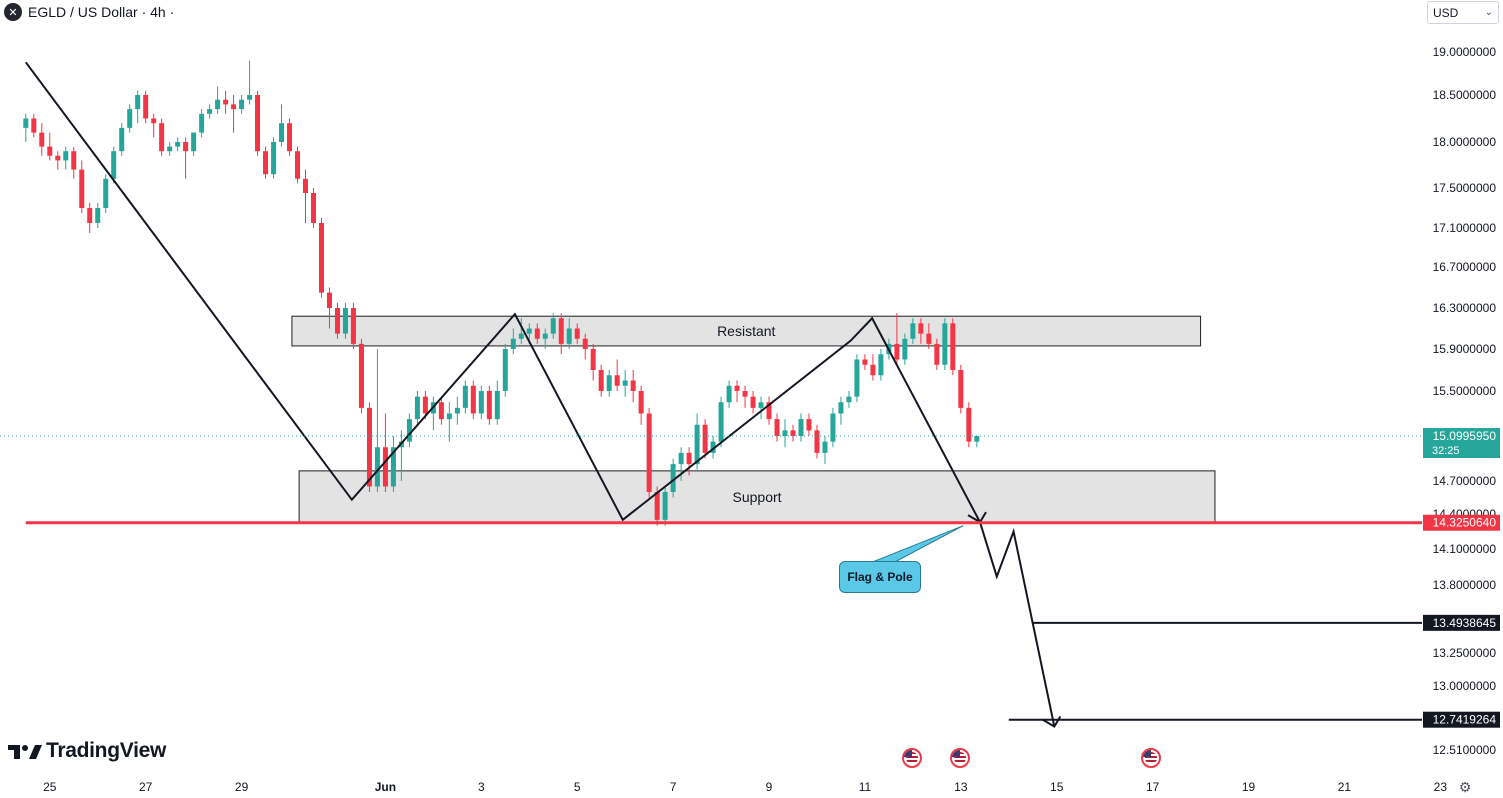  Describe the element at coordinates (880, 577) in the screenshot. I see `flag-pole-callout: Flag & Pole` at that location.